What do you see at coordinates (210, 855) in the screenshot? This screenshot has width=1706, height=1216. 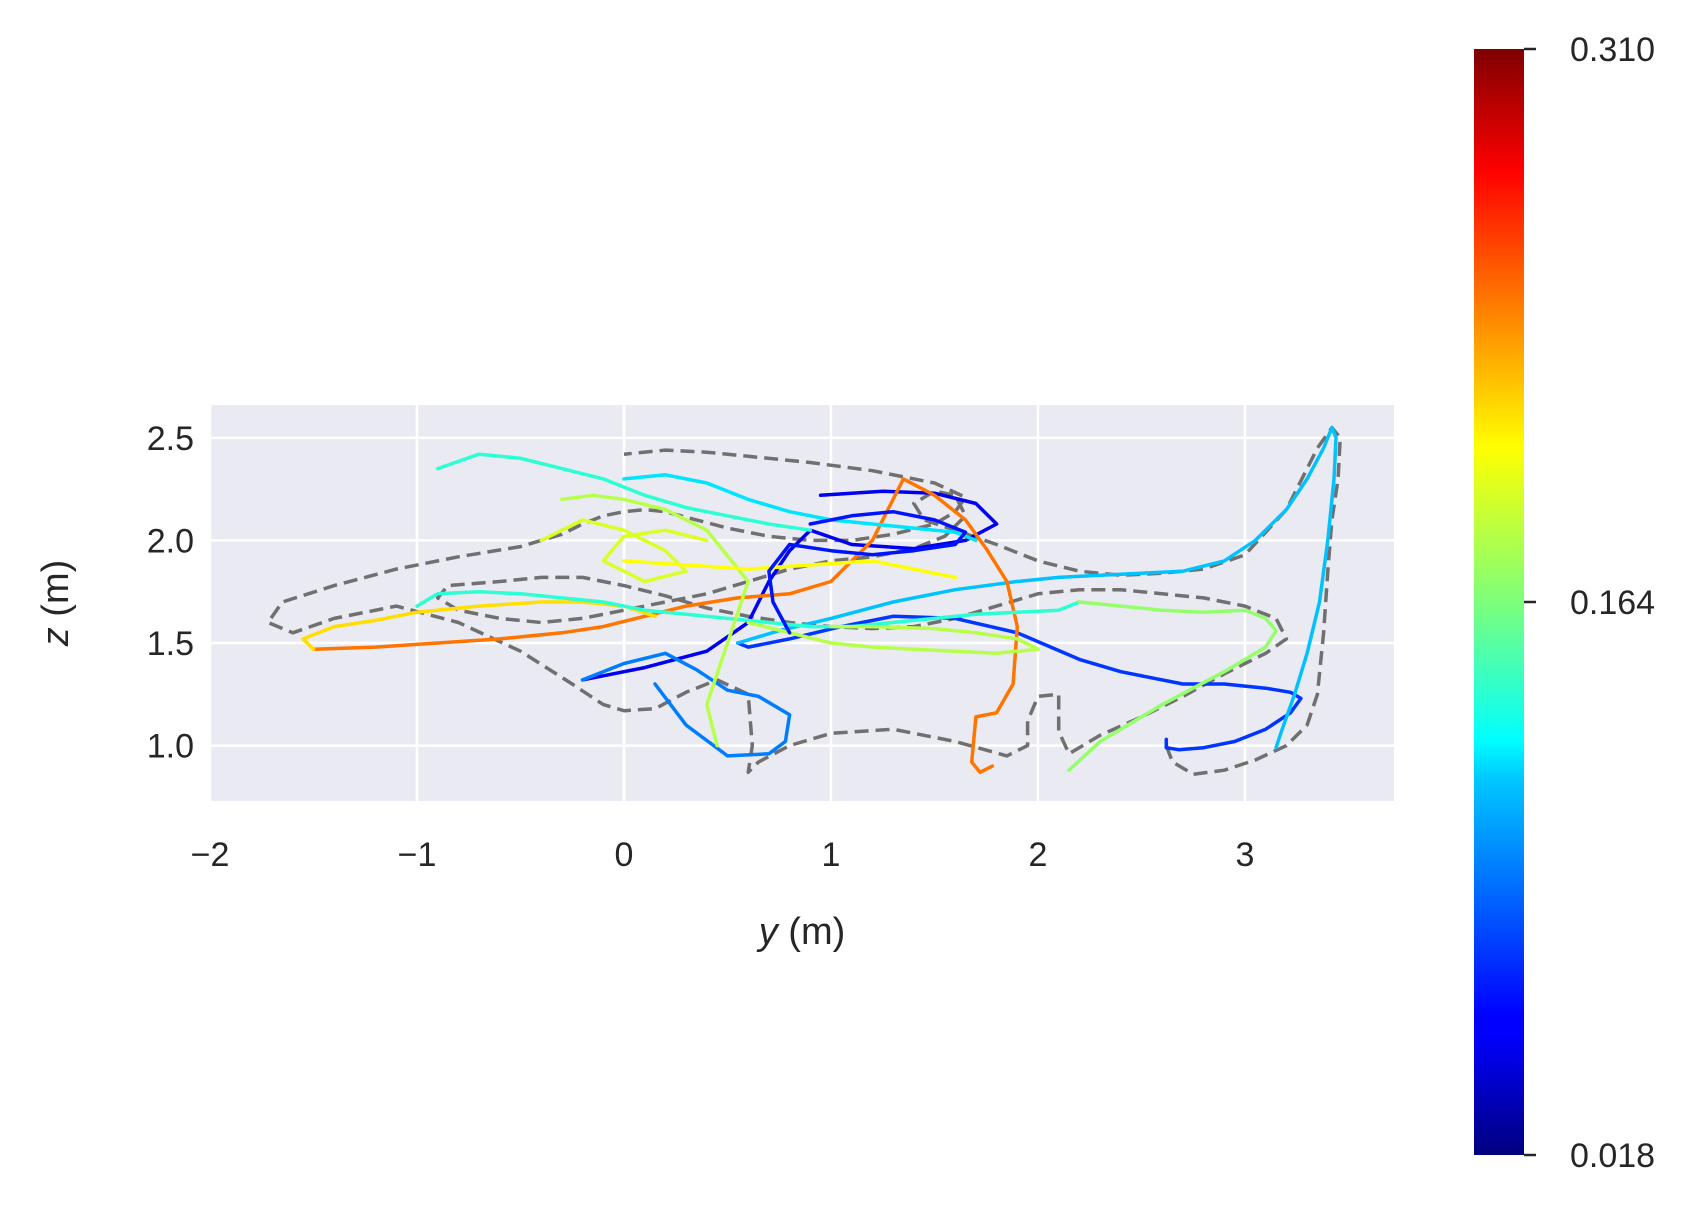 I see `x-tick-label: −2` at bounding box center [210, 855].